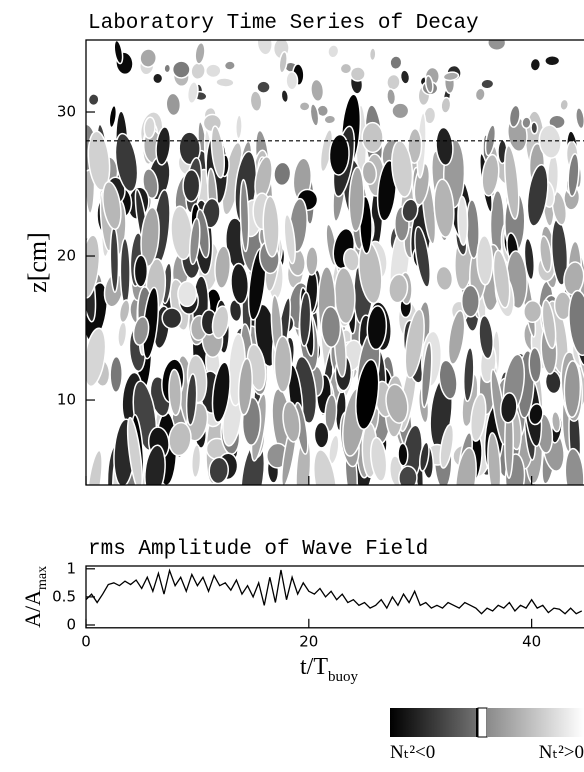  I want to click on y-tick-label: 0, so click(71, 624).